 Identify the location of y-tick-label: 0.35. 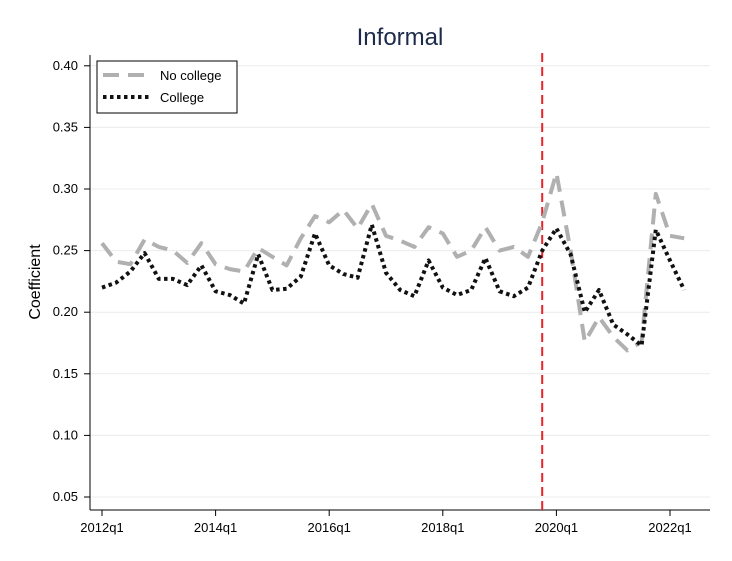
(65, 126).